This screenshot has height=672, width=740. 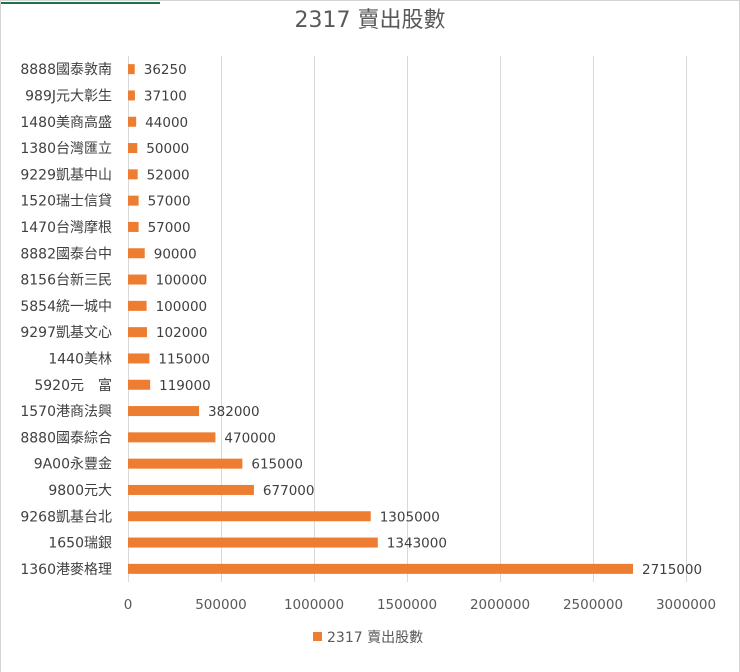 I want to click on data-label: 677000, so click(x=289, y=491).